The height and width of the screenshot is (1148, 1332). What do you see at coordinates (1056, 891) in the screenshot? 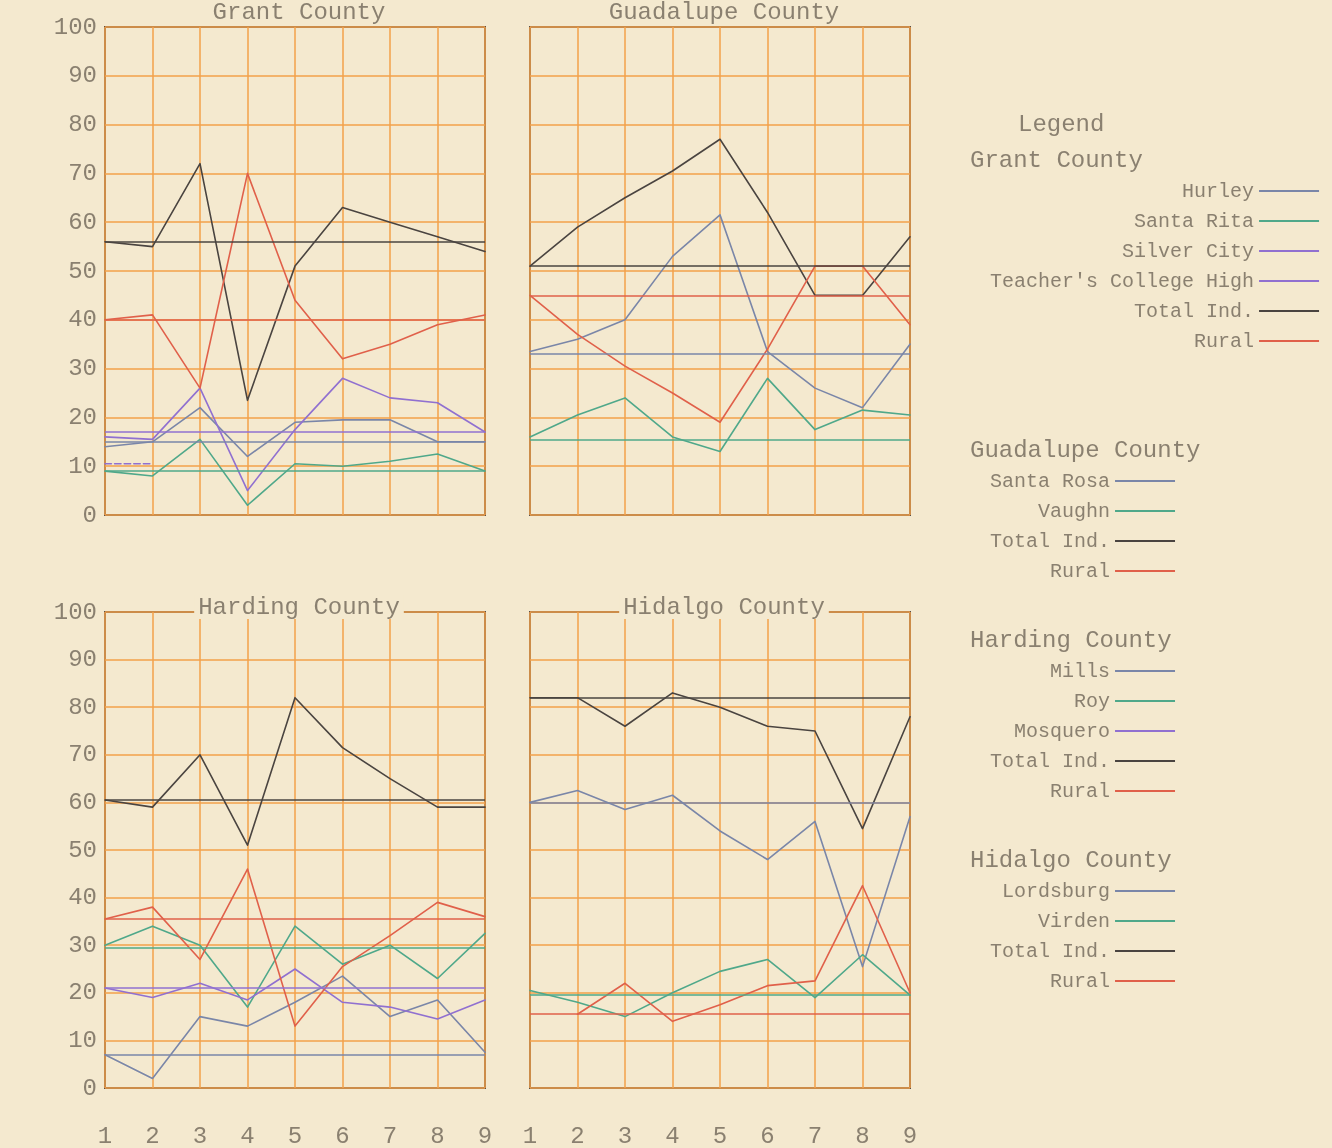
I see `legend-label: Lordsburg` at bounding box center [1056, 891].